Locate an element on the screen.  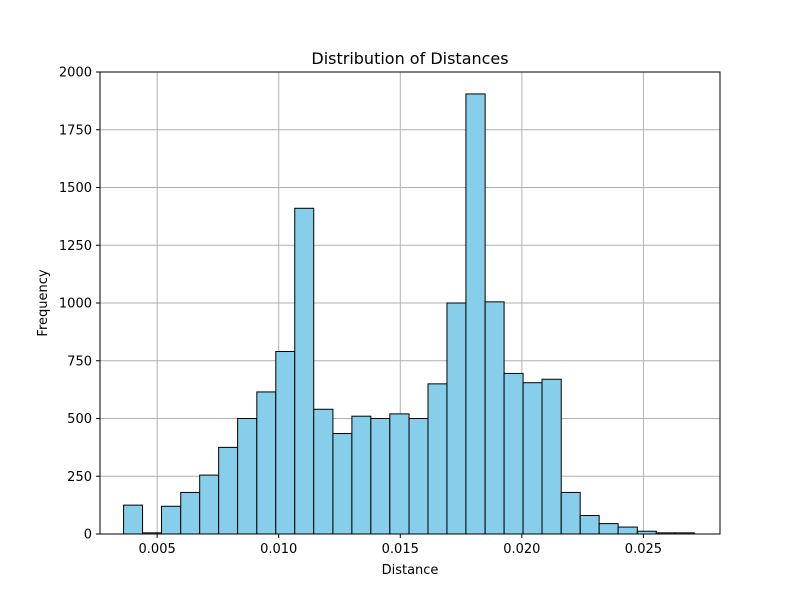
chart-title: Distribution of Distances is located at coordinates (409, 58).